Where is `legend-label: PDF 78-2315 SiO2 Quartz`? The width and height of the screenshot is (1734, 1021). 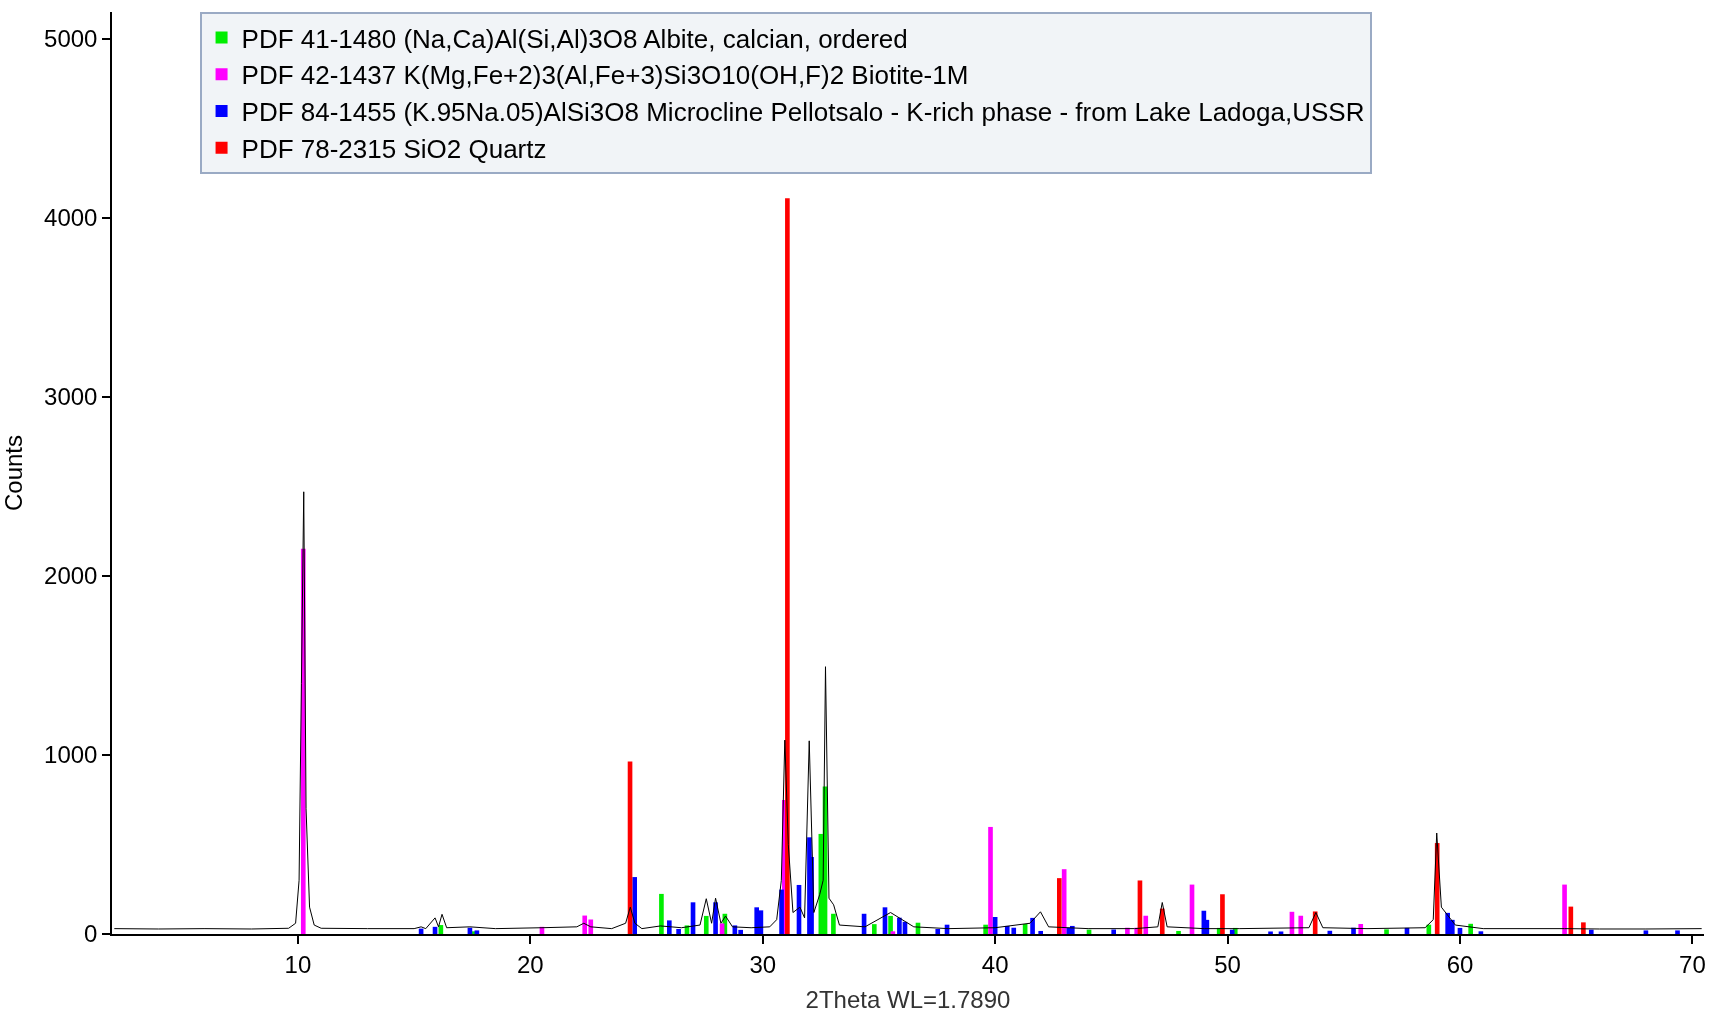 legend-label: PDF 78-2315 SiO2 Quartz is located at coordinates (394, 148).